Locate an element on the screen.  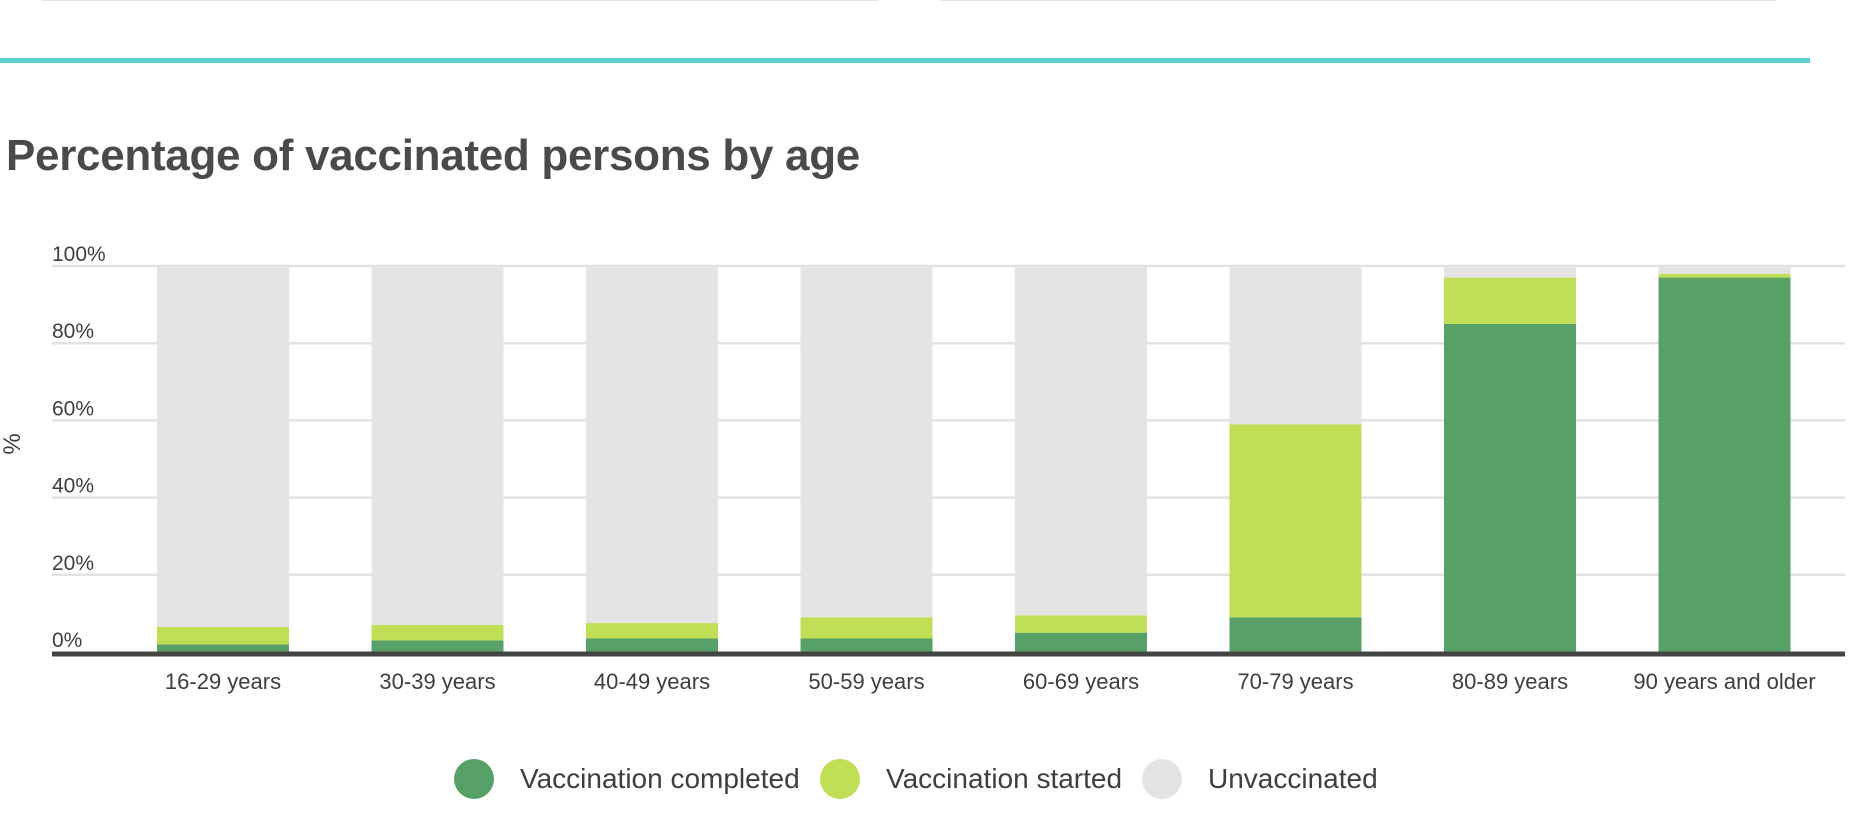
x-tick-label: 30-39 years is located at coordinates (437, 681).